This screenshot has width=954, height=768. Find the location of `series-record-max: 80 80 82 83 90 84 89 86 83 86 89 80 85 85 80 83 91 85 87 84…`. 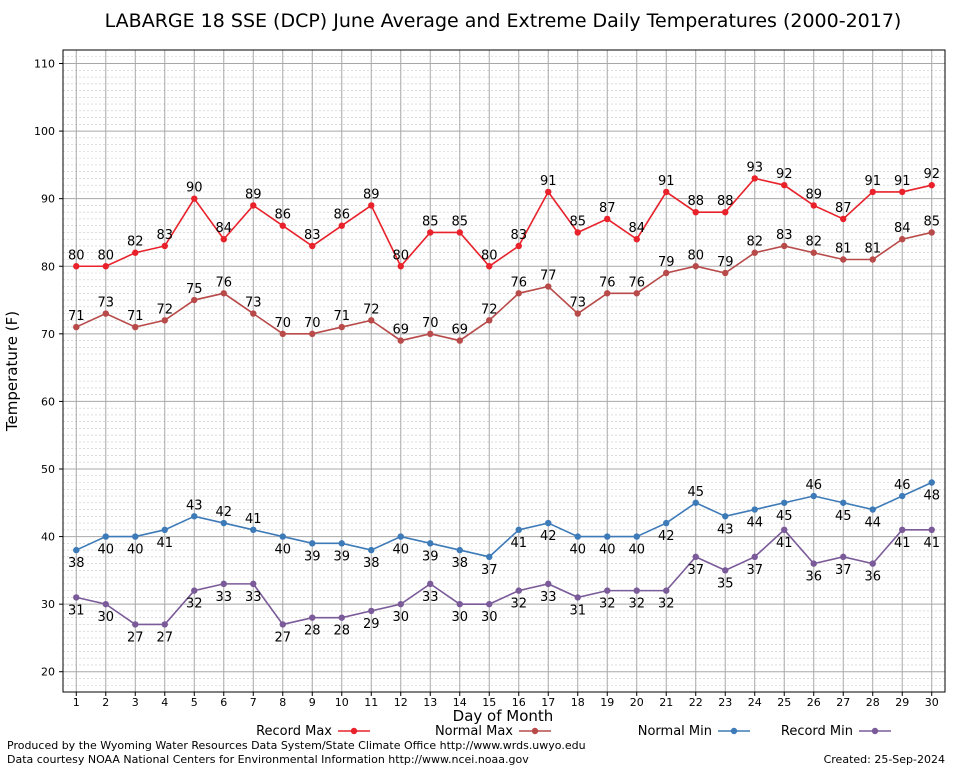

series-record-max: 80 80 82 83 90 84 89 86 83 86 89 80 85 85 80 83 91 85 87 84… is located at coordinates (504, 215).